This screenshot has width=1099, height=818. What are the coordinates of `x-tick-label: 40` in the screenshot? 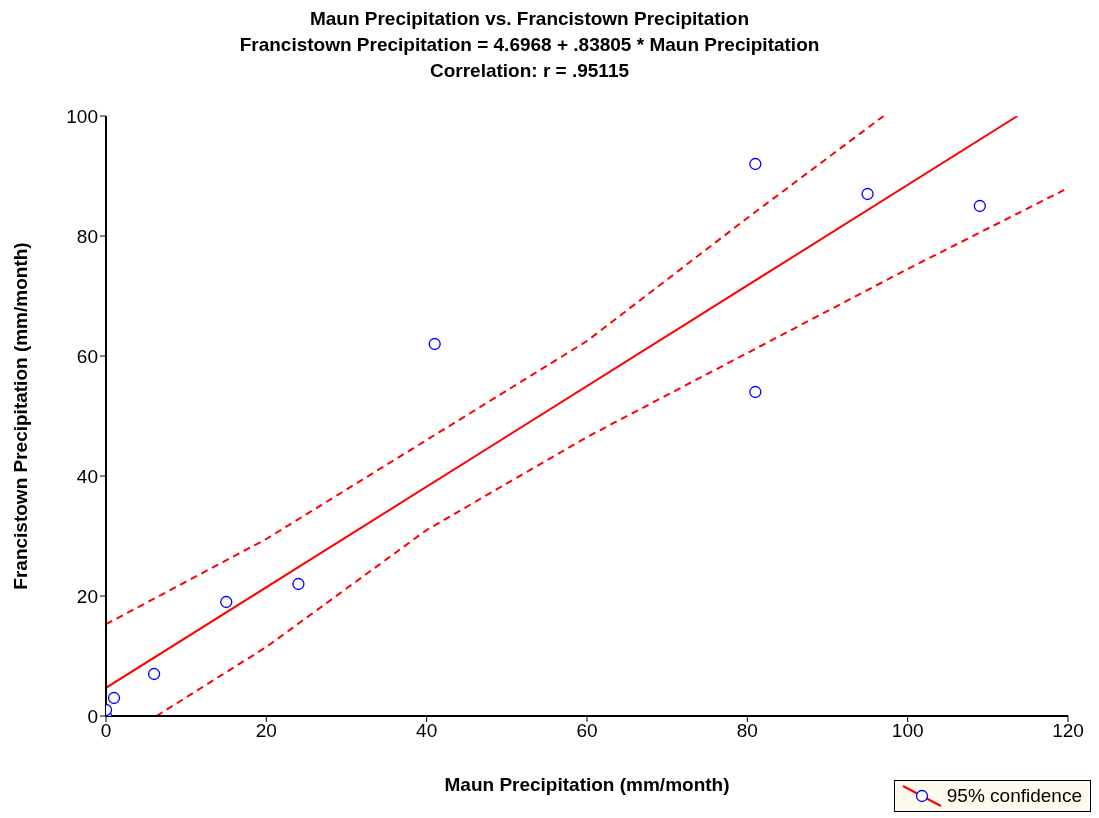 It's located at (427, 731).